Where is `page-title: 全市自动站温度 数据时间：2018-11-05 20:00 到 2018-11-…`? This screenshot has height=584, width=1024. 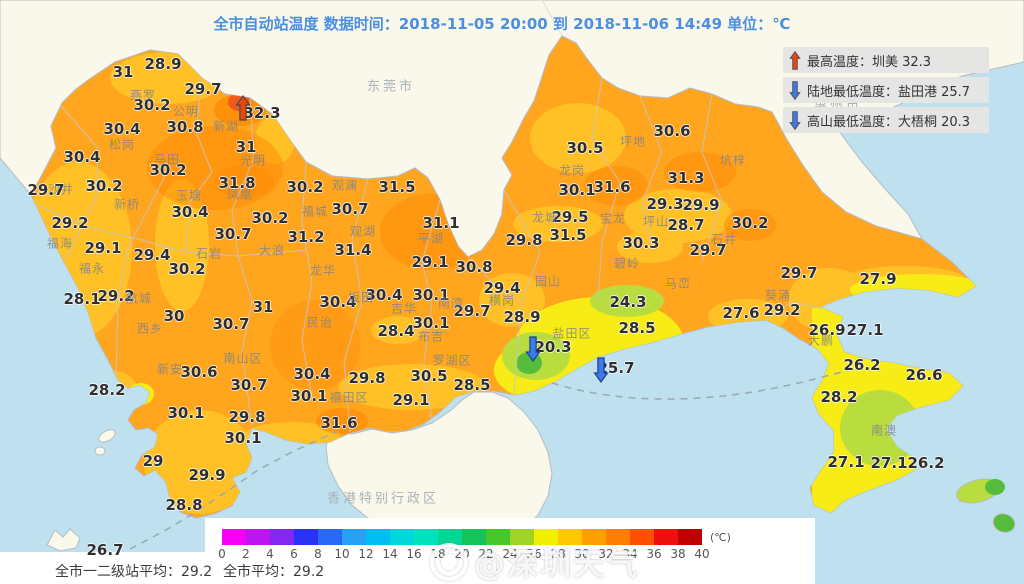
page-title: 全市自动站温度 数据时间：2018-11-05 20:00 到 2018-11-… is located at coordinates (502, 24).